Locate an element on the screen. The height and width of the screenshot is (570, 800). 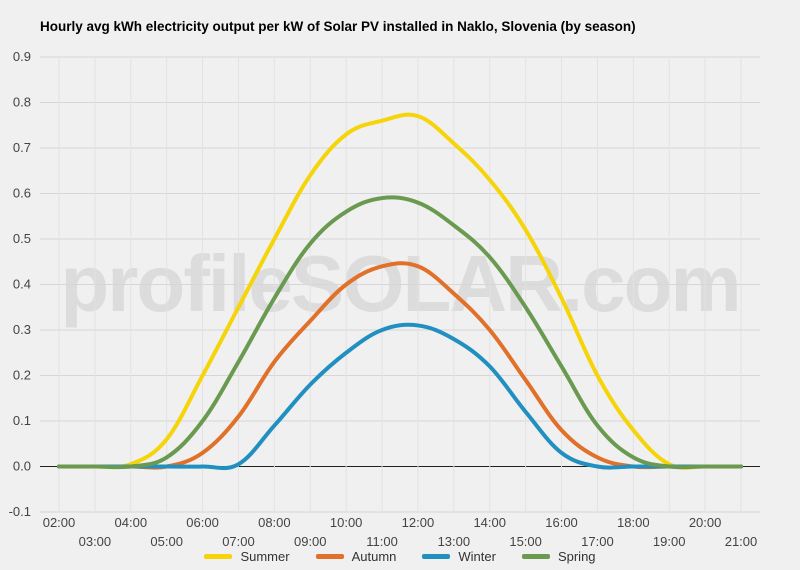
y-tick-label: 0.9 is located at coordinates (22, 56).